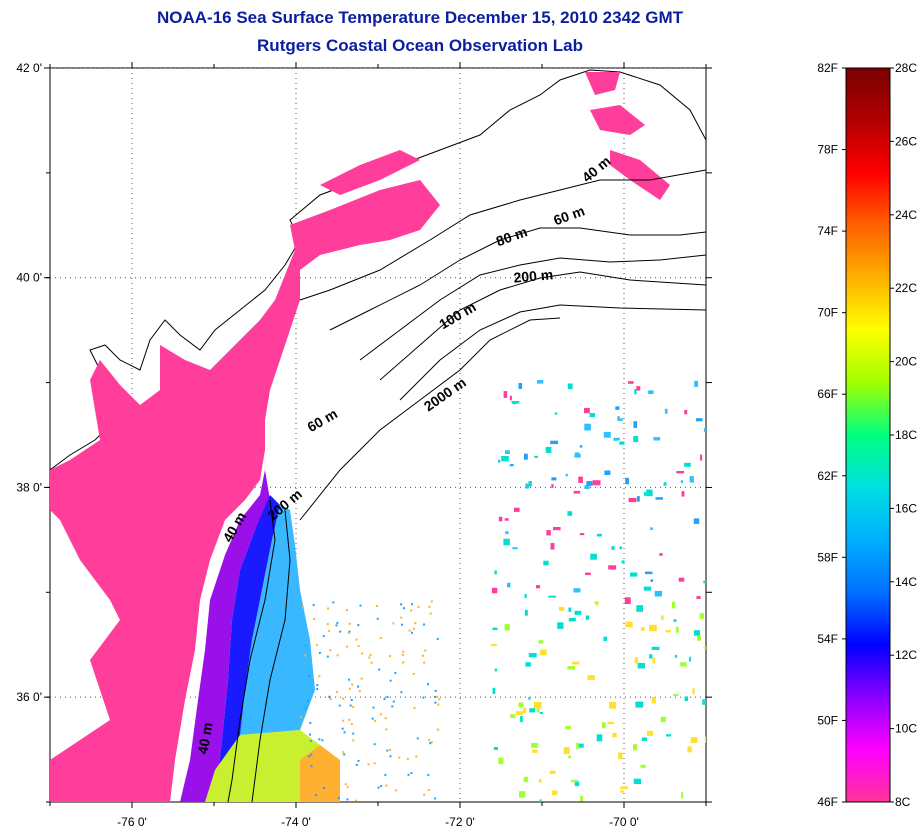  I want to click on colorbar-c-label: 14C, so click(906, 582).